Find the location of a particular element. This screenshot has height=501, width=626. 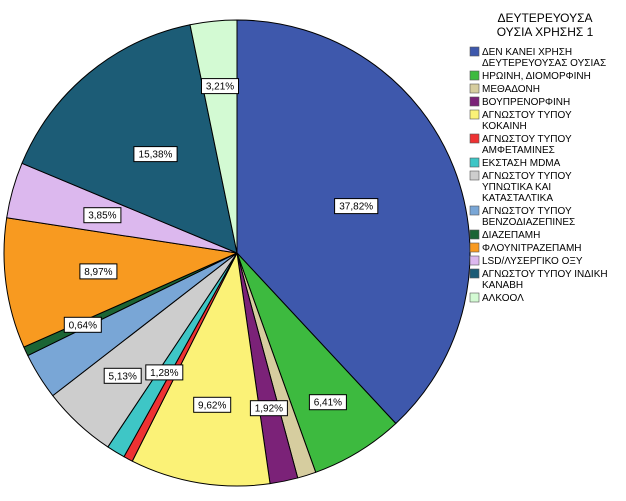

legend-item-12: LSD/ΛΥΣΕΡΓΙΚΟ ΟΞΥ is located at coordinates (526, 261).